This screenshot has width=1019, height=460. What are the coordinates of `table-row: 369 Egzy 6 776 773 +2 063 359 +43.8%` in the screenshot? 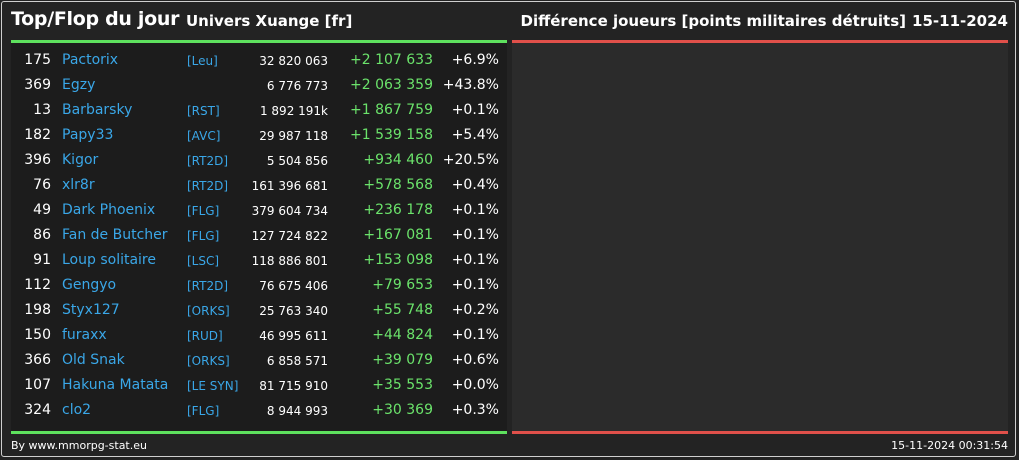 It's located at (259, 85).